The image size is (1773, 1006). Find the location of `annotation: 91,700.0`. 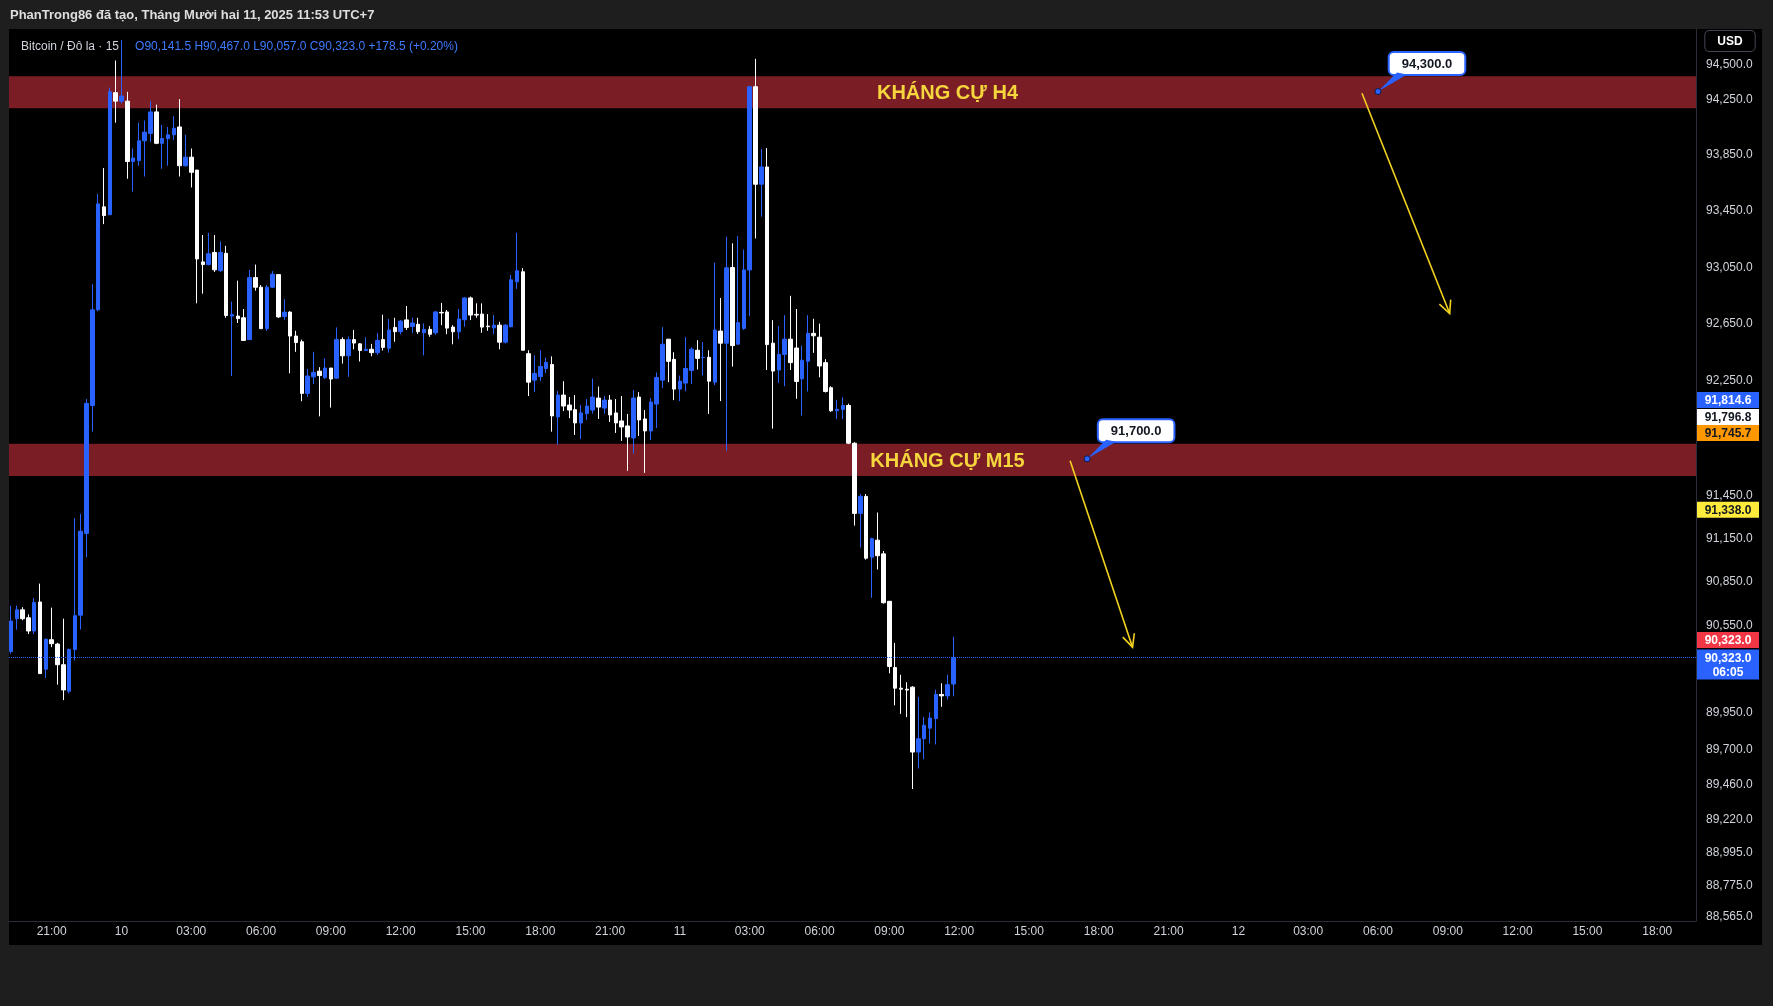

annotation: 91,700.0 is located at coordinates (1136, 431).